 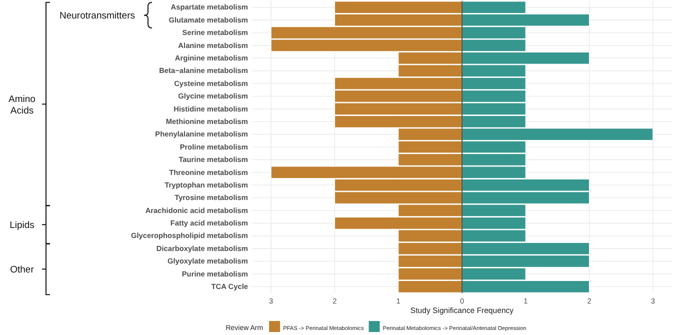 What do you see at coordinates (98, 16) in the screenshot?
I see `text: Neurotransmitters` at bounding box center [98, 16].